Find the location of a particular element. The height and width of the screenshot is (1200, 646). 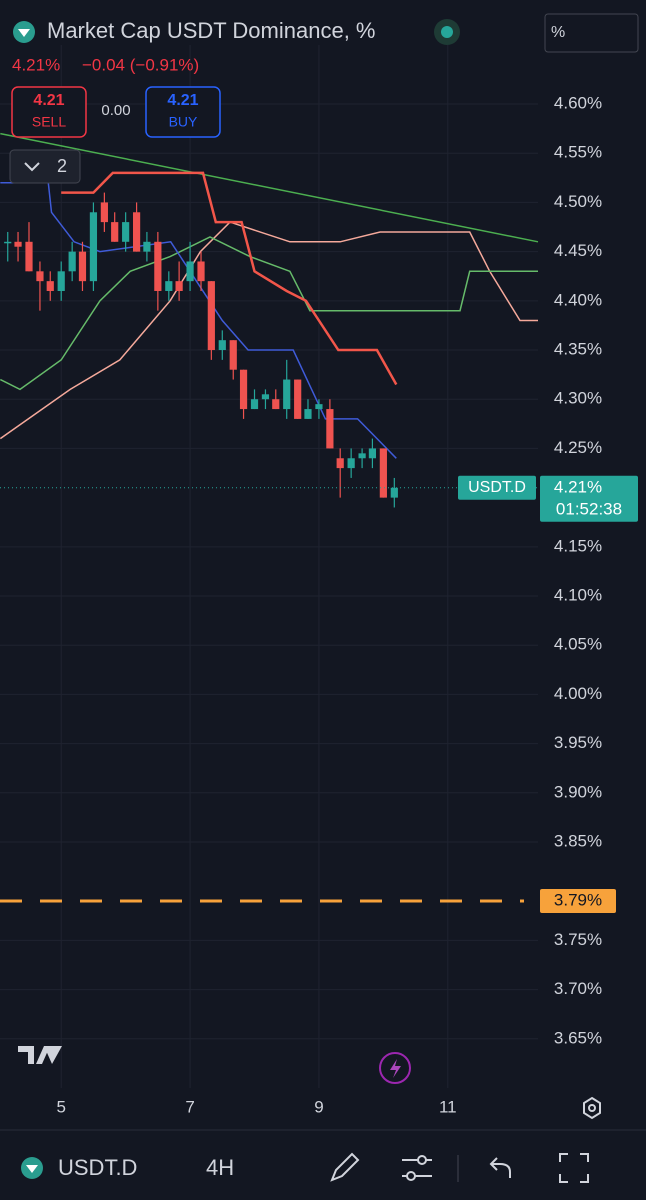

y-tick-label: 3.65% is located at coordinates (578, 1037).